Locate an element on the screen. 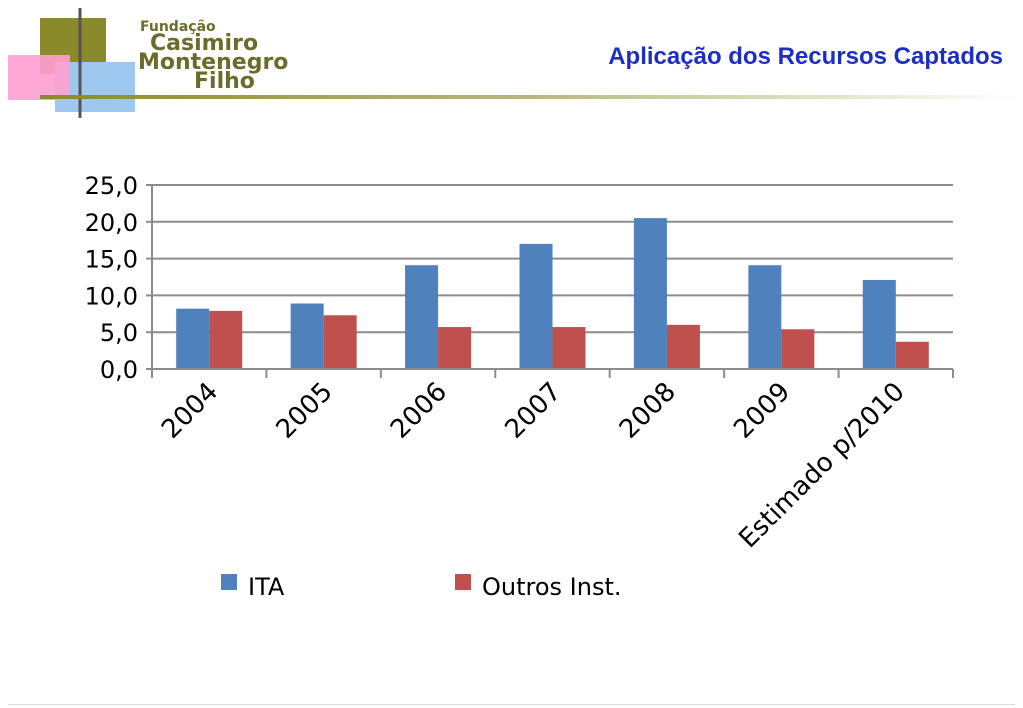 The height and width of the screenshot is (708, 1023). logo-wordmark: Fundação Casimiro Montenegro Filho is located at coordinates (213, 56).